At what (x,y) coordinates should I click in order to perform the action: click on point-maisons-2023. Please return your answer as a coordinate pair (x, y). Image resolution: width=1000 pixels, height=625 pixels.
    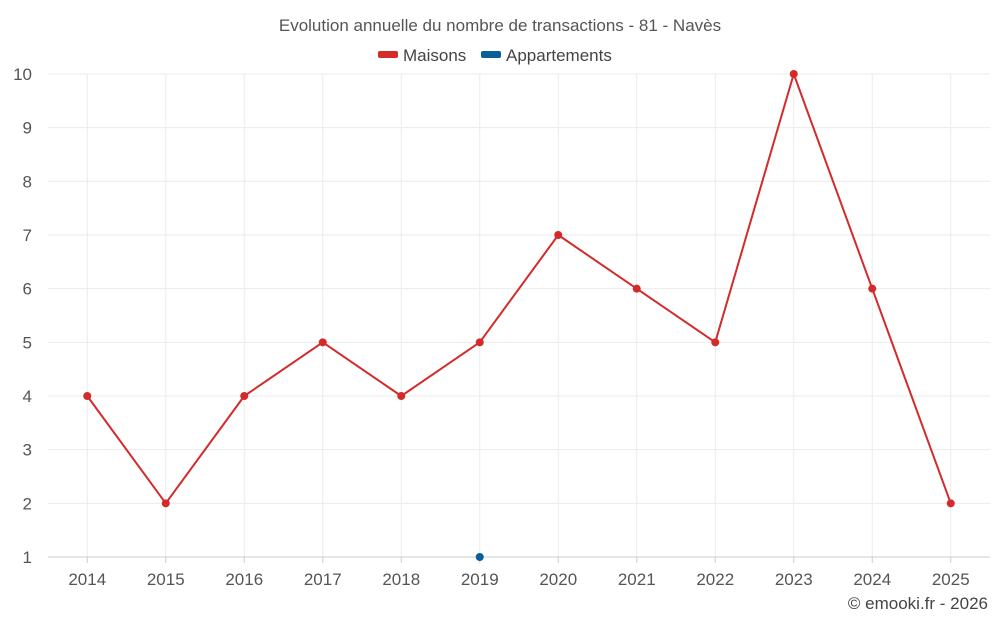
    Looking at the image, I should click on (793, 74).